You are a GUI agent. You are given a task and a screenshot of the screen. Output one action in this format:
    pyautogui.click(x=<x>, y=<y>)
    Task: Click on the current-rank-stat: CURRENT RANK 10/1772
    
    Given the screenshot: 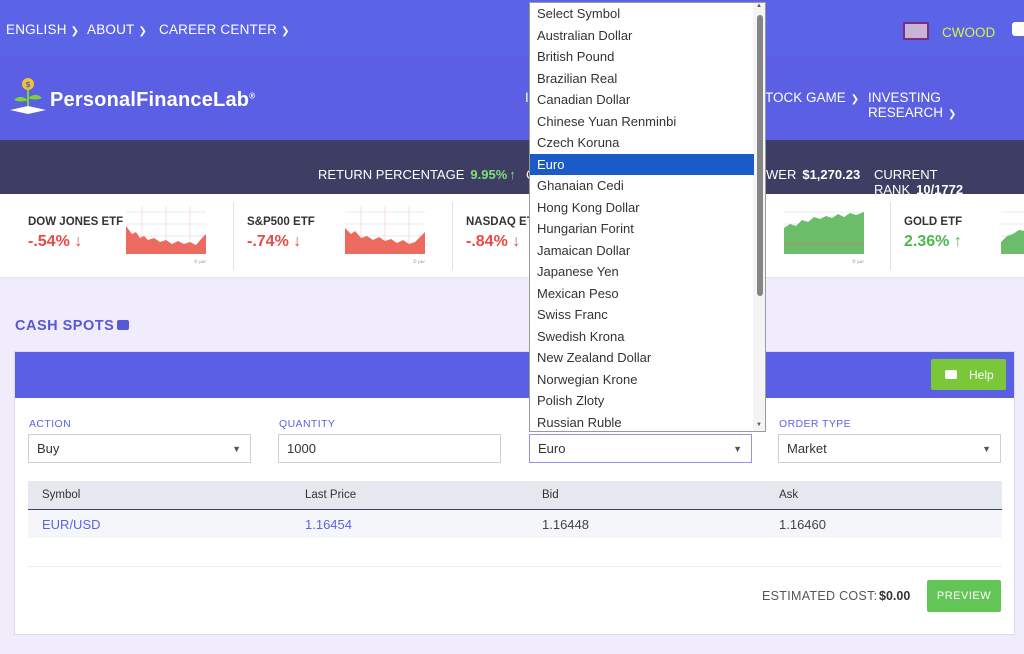 What is the action you would take?
    pyautogui.click(x=949, y=182)
    